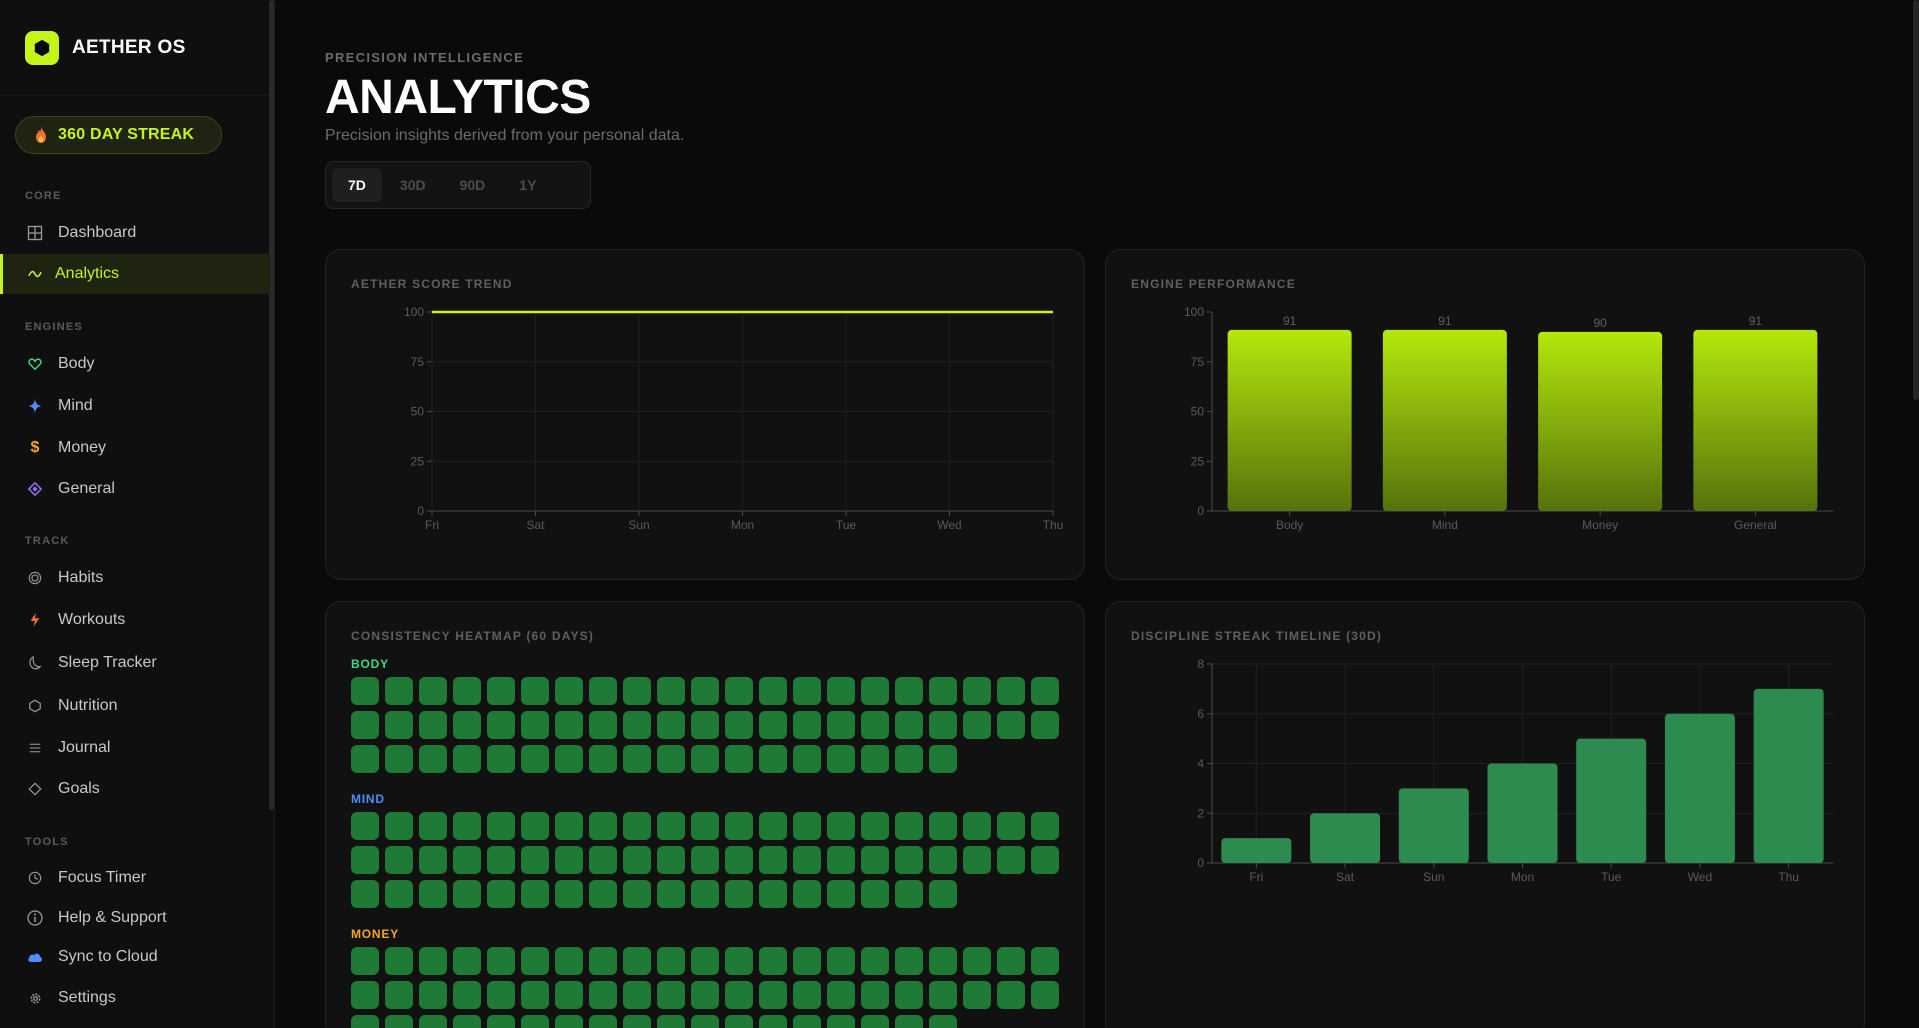 The height and width of the screenshot is (1028, 1919). Describe the element at coordinates (118, 135) in the screenshot. I see `streak-badge: 360 DAY STREAK` at that location.